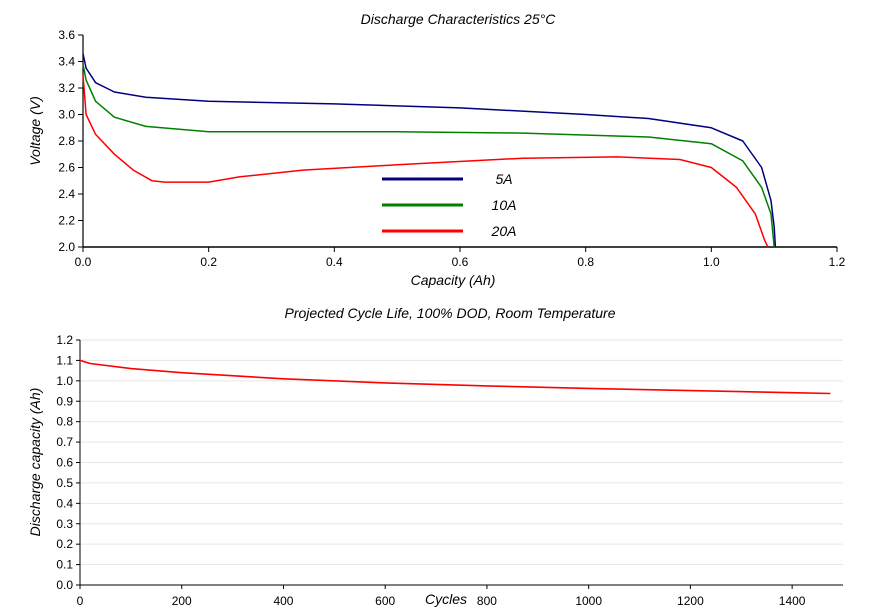 The width and height of the screenshot is (892, 613). What do you see at coordinates (66, 168) in the screenshot?
I see `discharge-y-tick-label: 2.6` at bounding box center [66, 168].